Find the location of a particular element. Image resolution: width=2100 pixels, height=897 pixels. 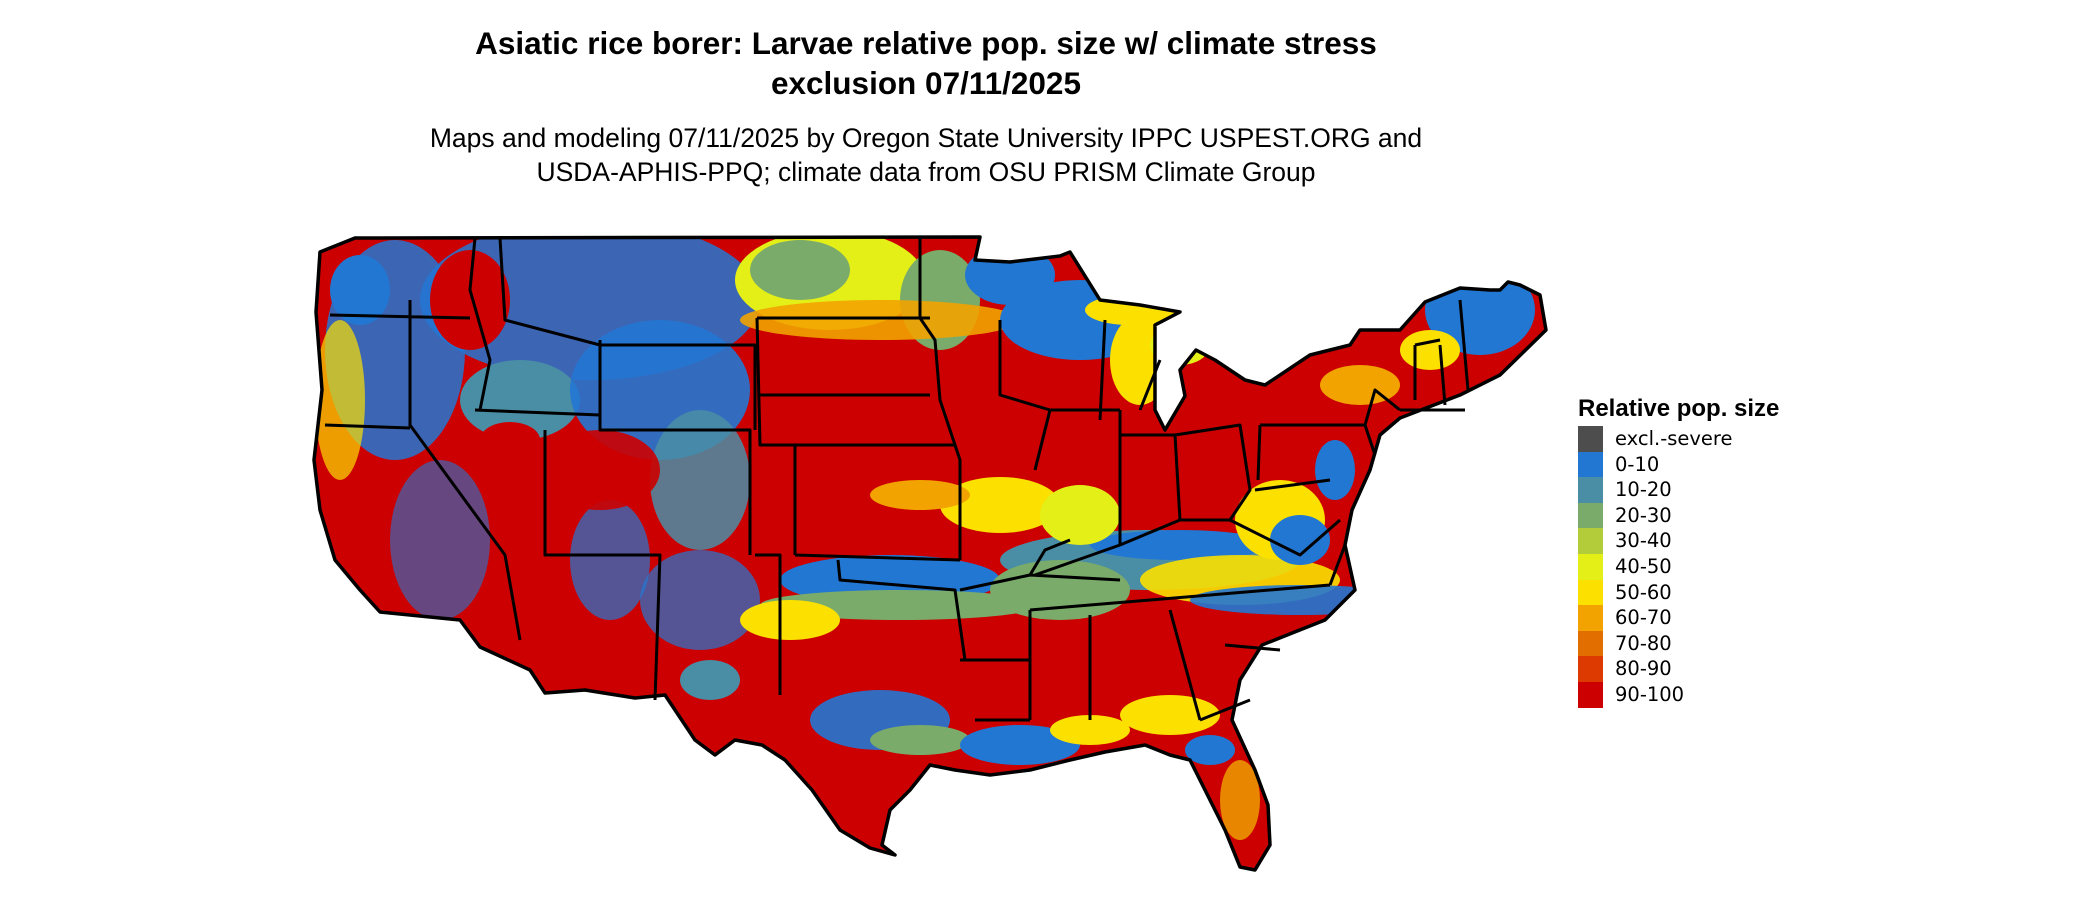

legend-label: 70-80 is located at coordinates (1643, 643).